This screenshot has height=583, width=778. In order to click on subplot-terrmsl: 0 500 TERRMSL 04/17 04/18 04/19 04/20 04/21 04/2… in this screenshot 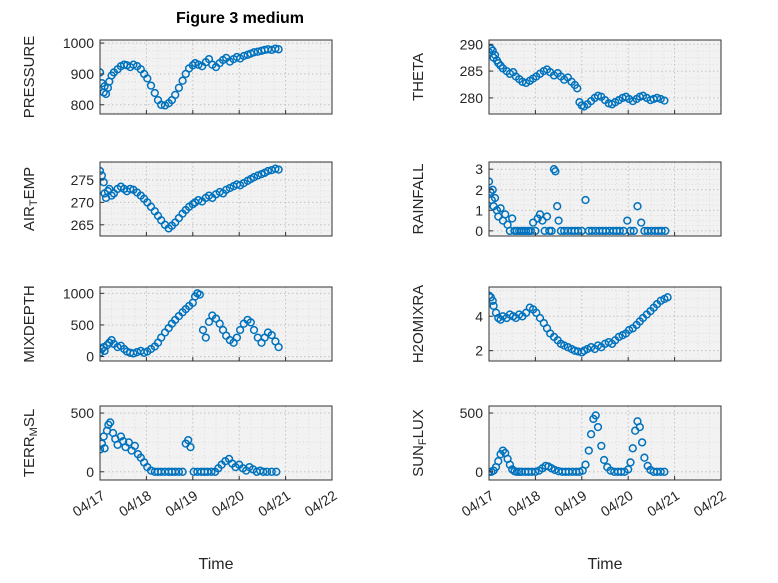, I will do `click(180, 489)`.